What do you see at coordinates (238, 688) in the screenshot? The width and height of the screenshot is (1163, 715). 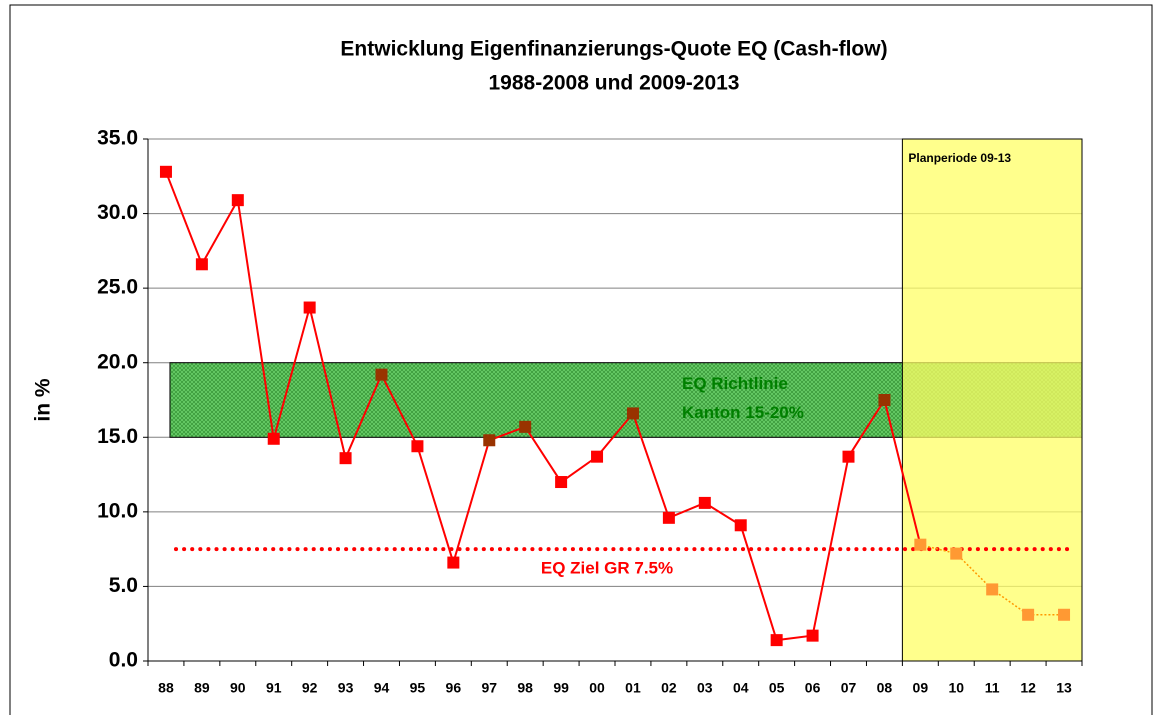 I see `x-tick-label: 90` at bounding box center [238, 688].